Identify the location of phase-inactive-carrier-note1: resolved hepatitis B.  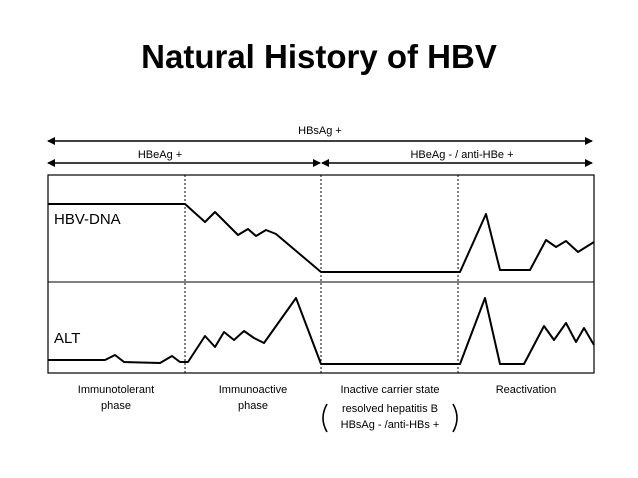
(390, 409).